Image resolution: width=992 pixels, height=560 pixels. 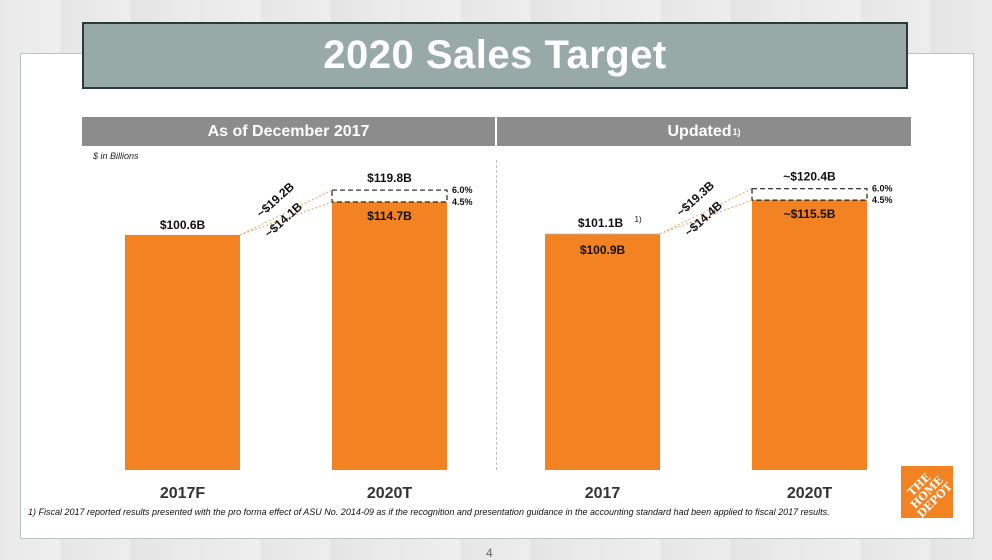 I want to click on page-number: 4, so click(x=489, y=553).